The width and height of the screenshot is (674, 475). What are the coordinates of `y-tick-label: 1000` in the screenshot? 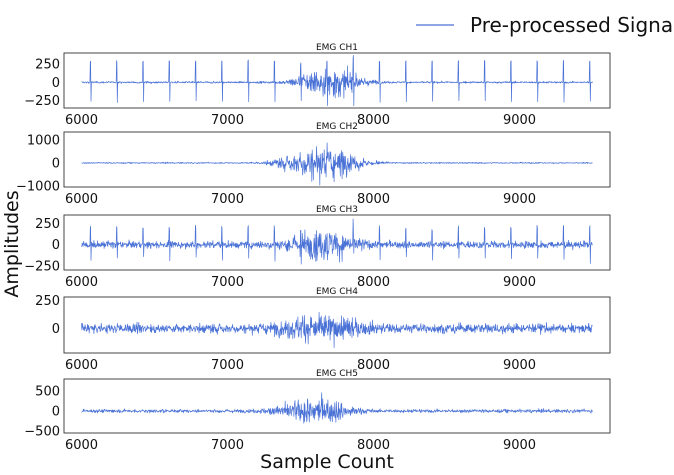 It's located at (43, 141).